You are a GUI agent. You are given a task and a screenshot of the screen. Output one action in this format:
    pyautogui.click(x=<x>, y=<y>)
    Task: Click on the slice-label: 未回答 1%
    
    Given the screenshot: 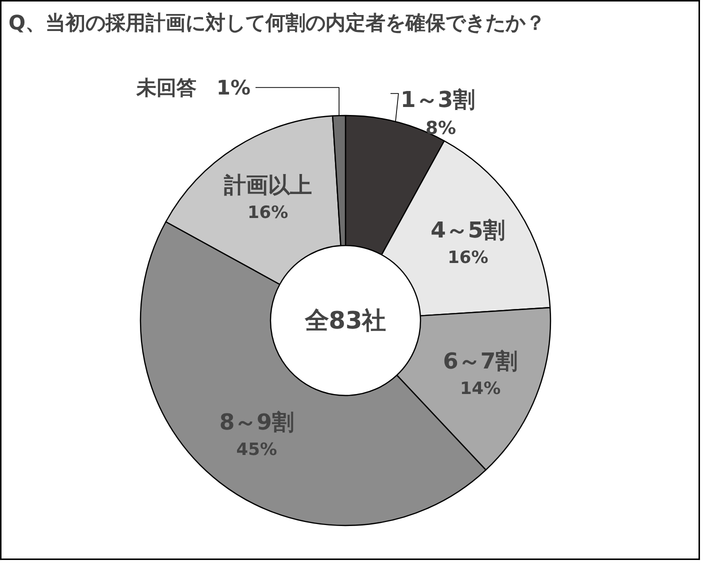 What is the action you would take?
    pyautogui.click(x=193, y=88)
    